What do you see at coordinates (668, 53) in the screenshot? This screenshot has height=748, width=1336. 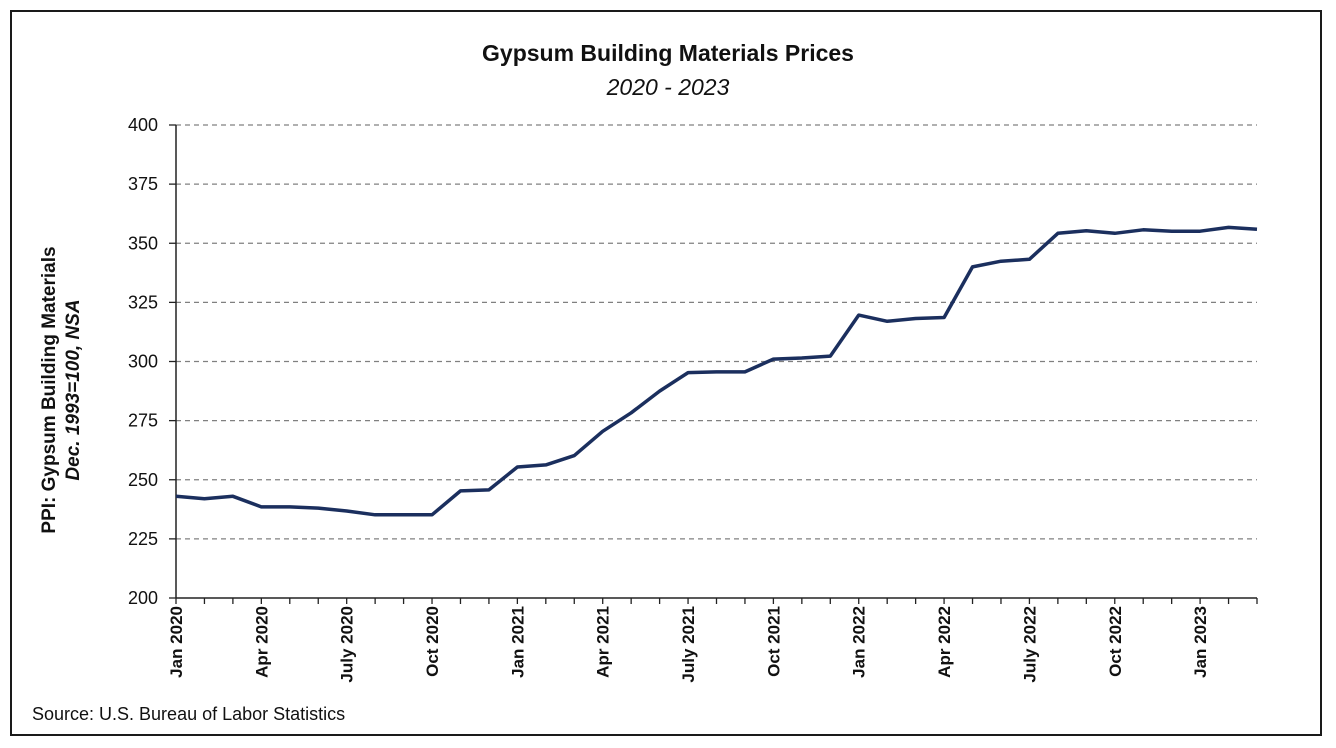 I see `chart-title: Gypsum Building Materials Prices` at bounding box center [668, 53].